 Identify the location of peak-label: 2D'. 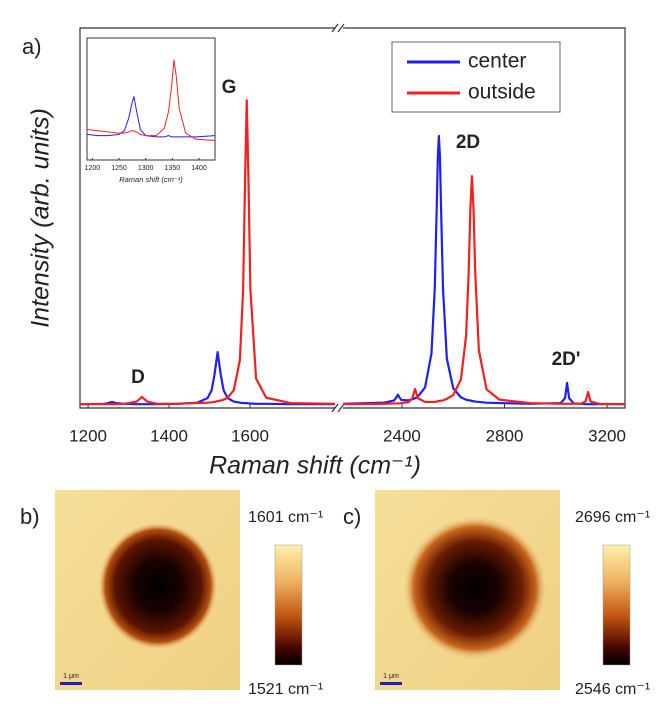
(566, 359).